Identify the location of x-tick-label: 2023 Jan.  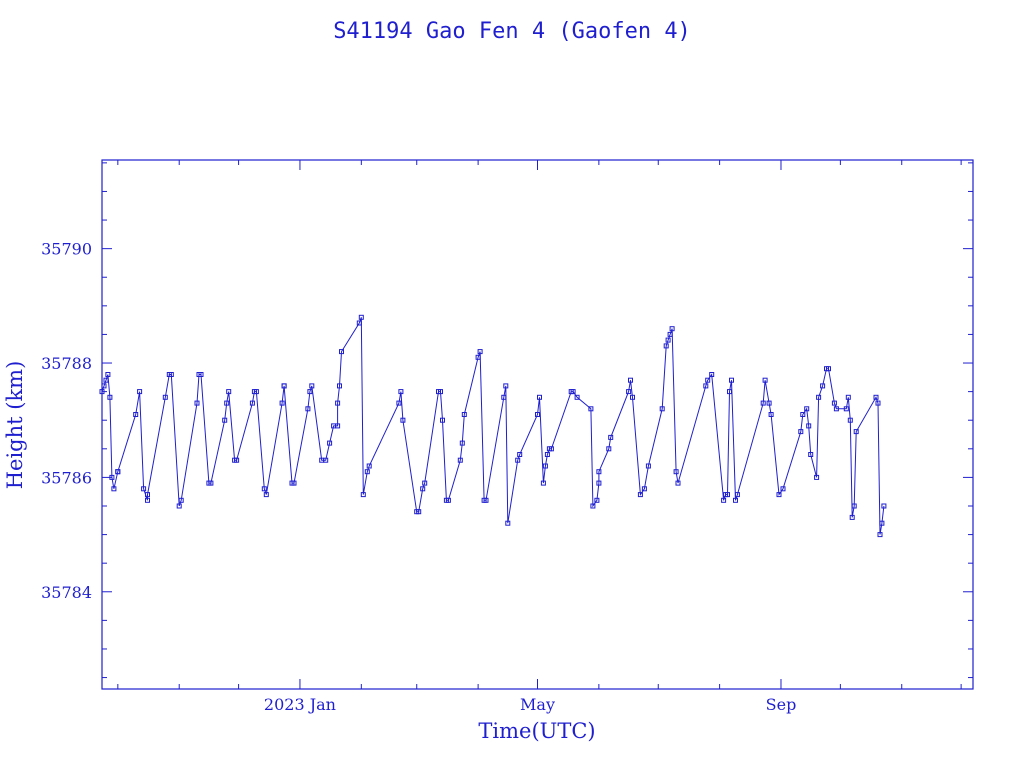
(300, 704).